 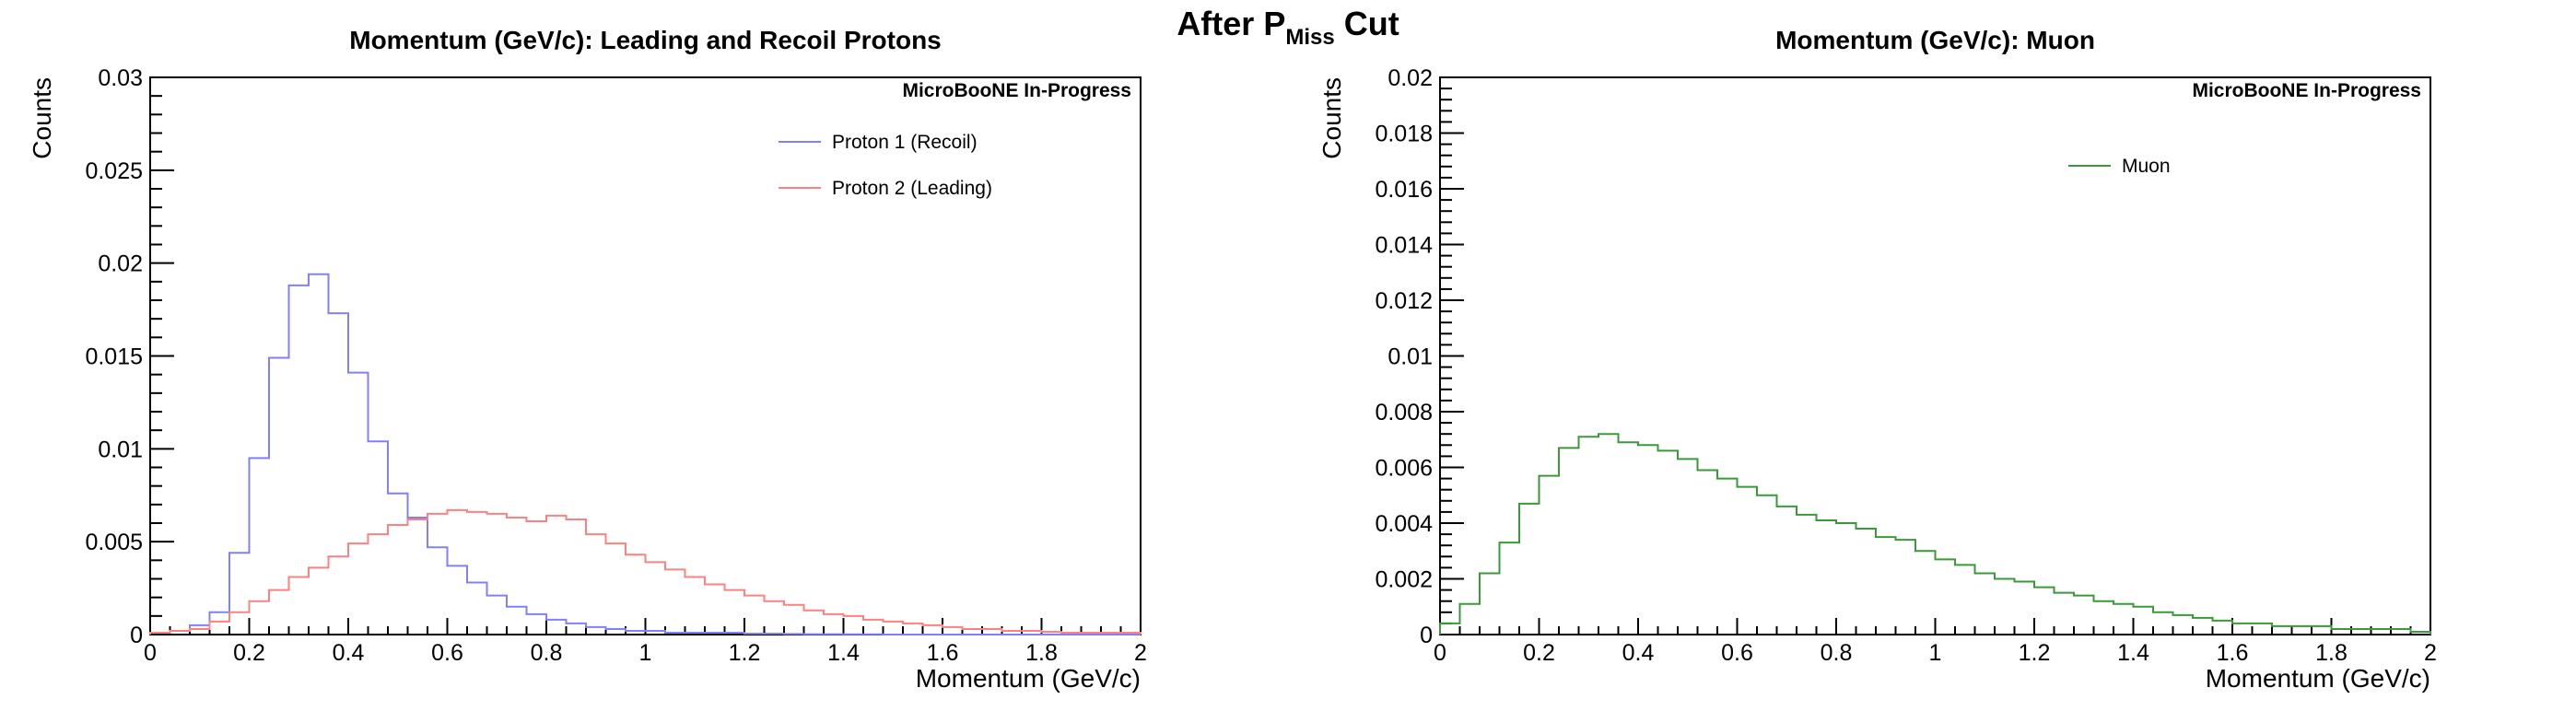 I want to click on panel-title: Momentum (GeV/c): Muon, so click(x=1935, y=40).